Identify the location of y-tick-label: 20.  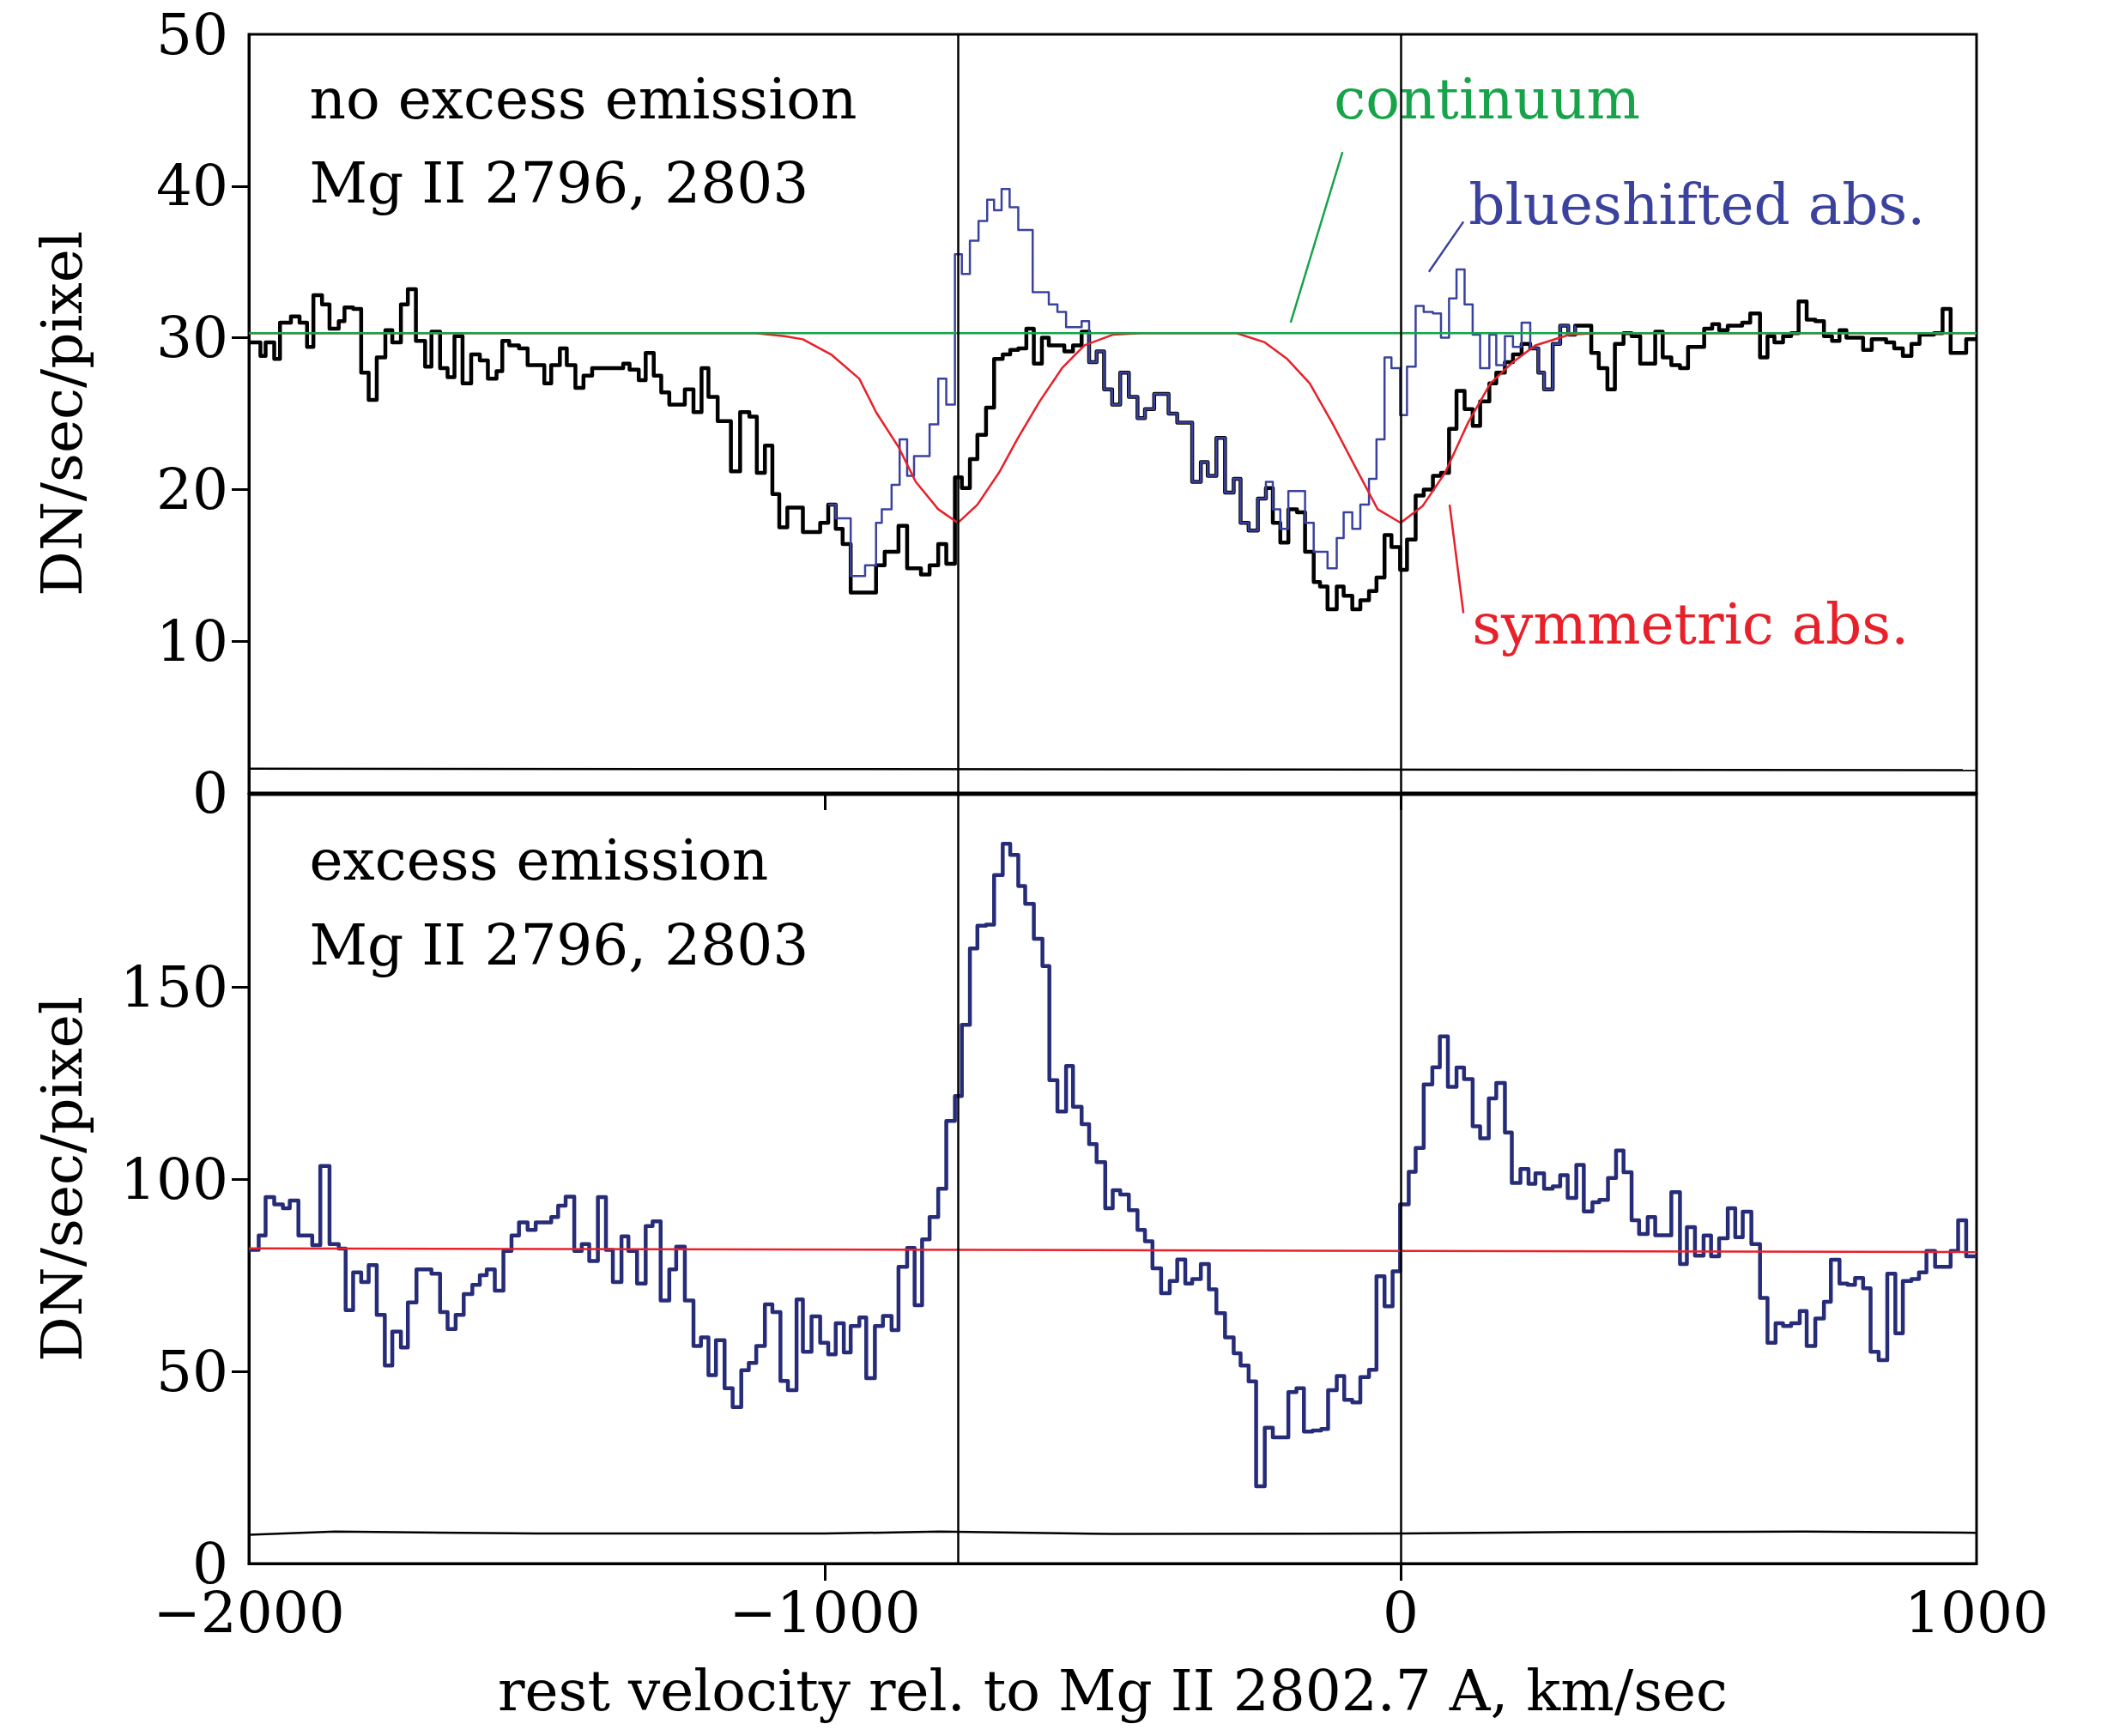
(192, 490).